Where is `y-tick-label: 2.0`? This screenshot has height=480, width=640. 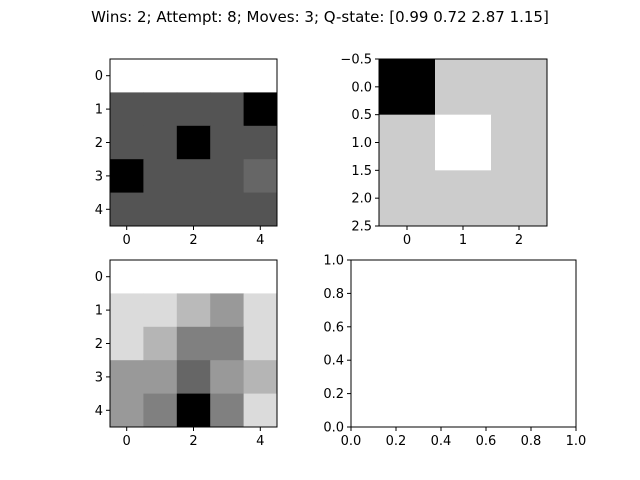 y-tick-label: 2.0 is located at coordinates (361, 199).